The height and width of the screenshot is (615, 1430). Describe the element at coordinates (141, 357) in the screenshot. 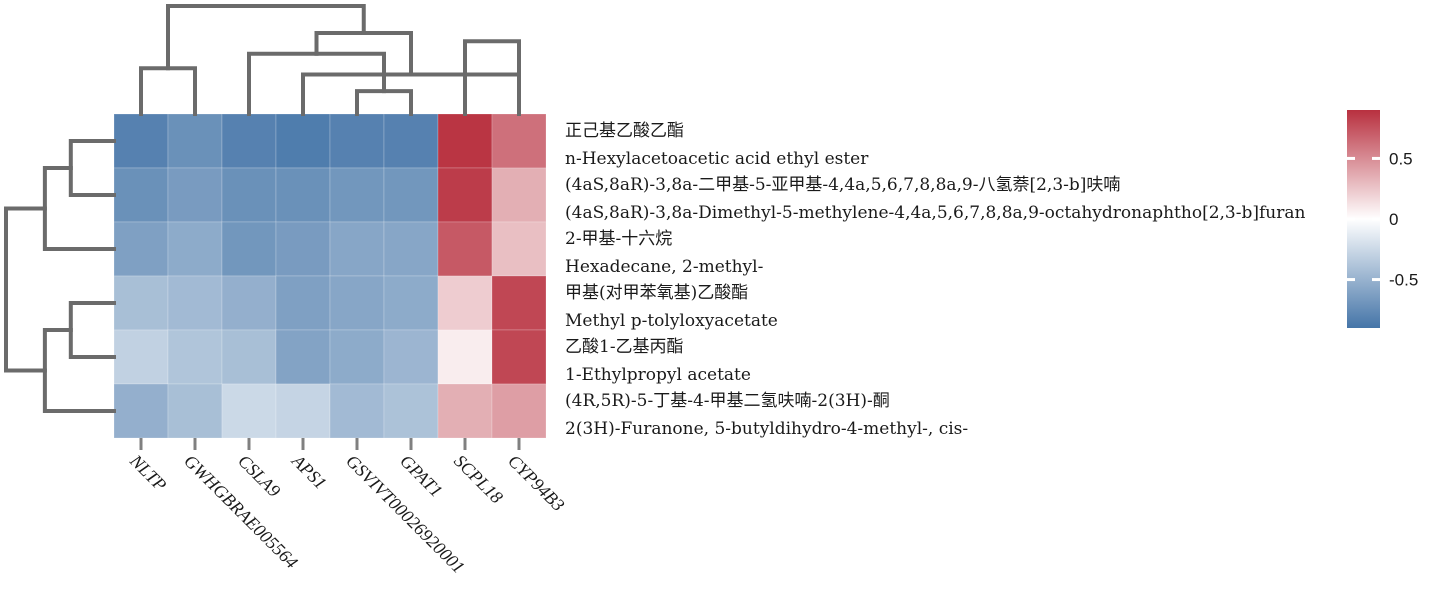

I see `heatmap-cell-r4-c0` at that location.